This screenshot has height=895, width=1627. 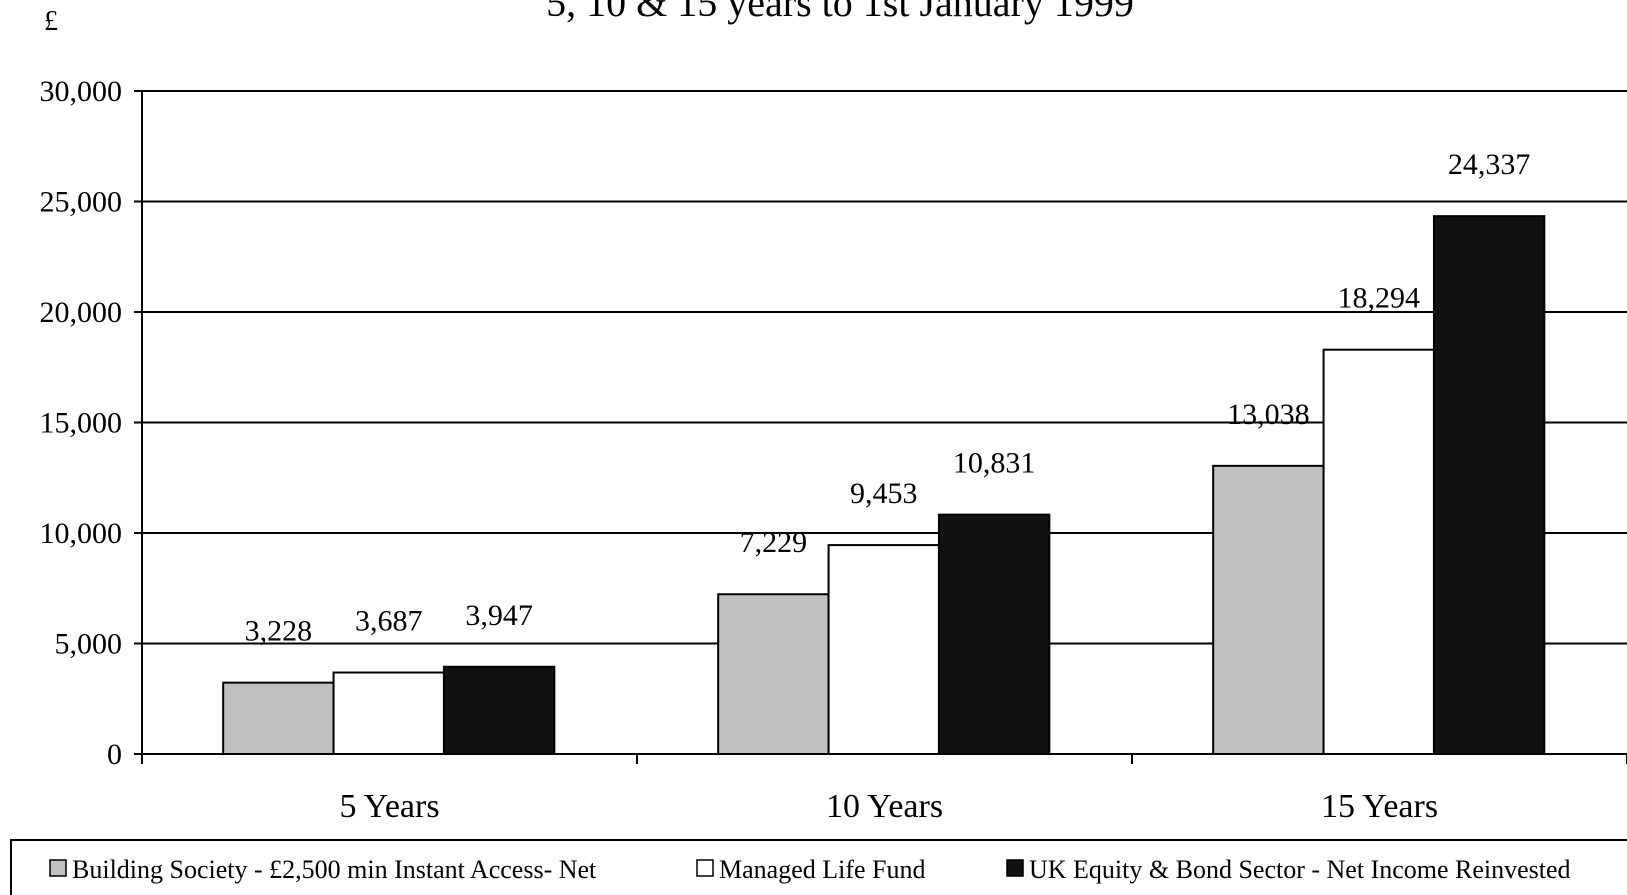 I want to click on value-label: 7,229, so click(x=774, y=542).